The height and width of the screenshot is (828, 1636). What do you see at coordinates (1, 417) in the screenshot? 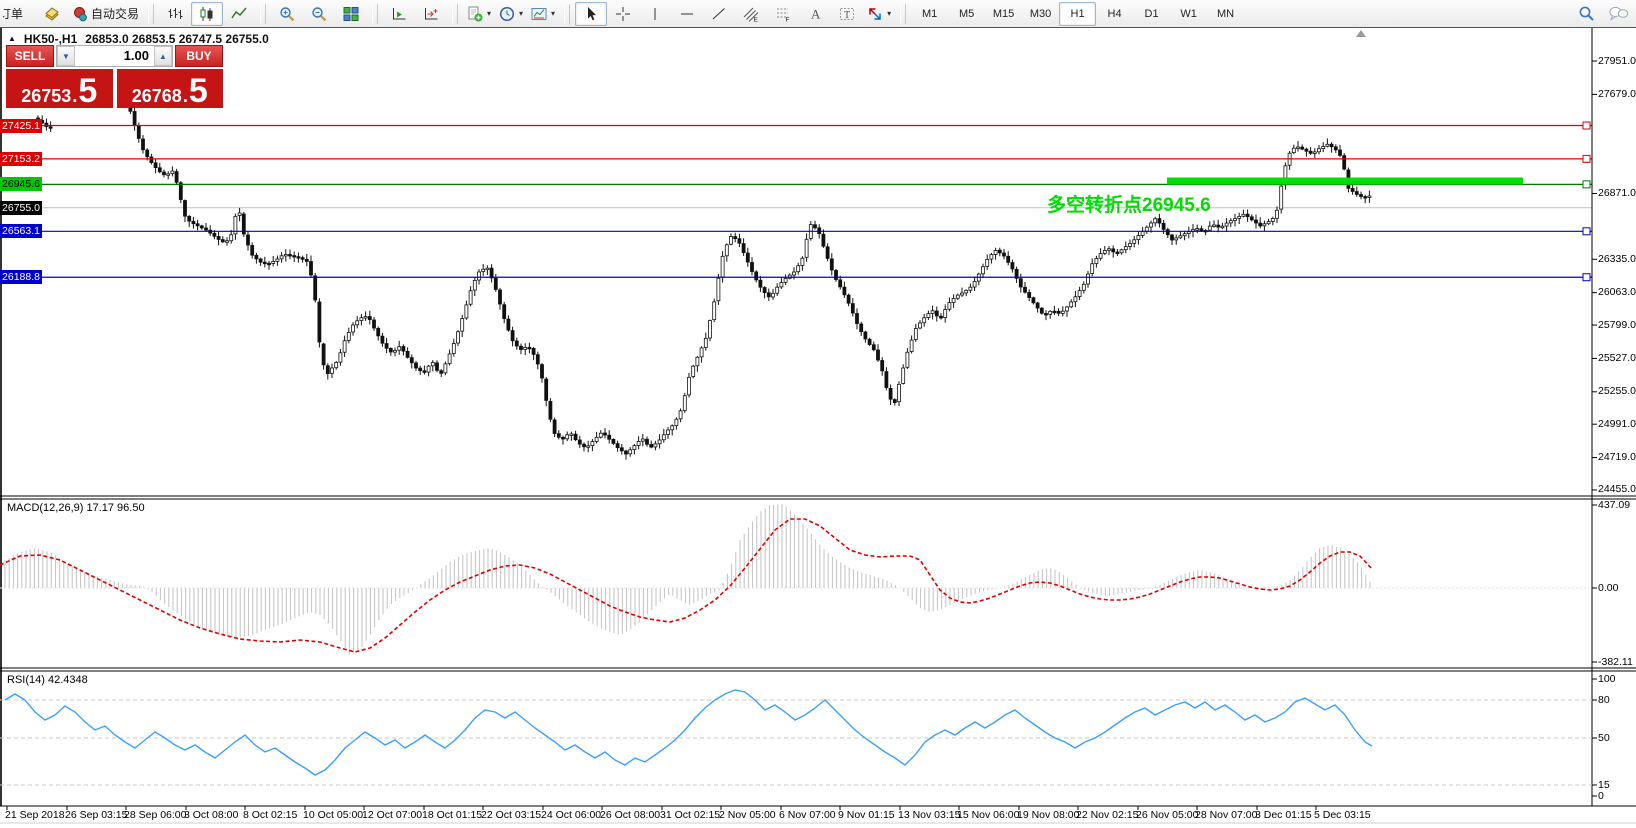
I see `chart-left-border` at bounding box center [1, 417].